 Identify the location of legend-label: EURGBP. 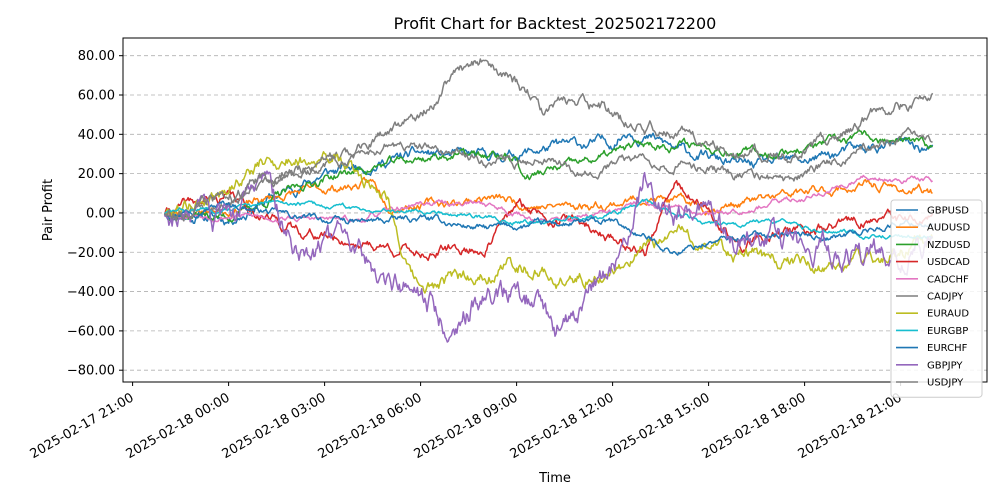
(947, 331).